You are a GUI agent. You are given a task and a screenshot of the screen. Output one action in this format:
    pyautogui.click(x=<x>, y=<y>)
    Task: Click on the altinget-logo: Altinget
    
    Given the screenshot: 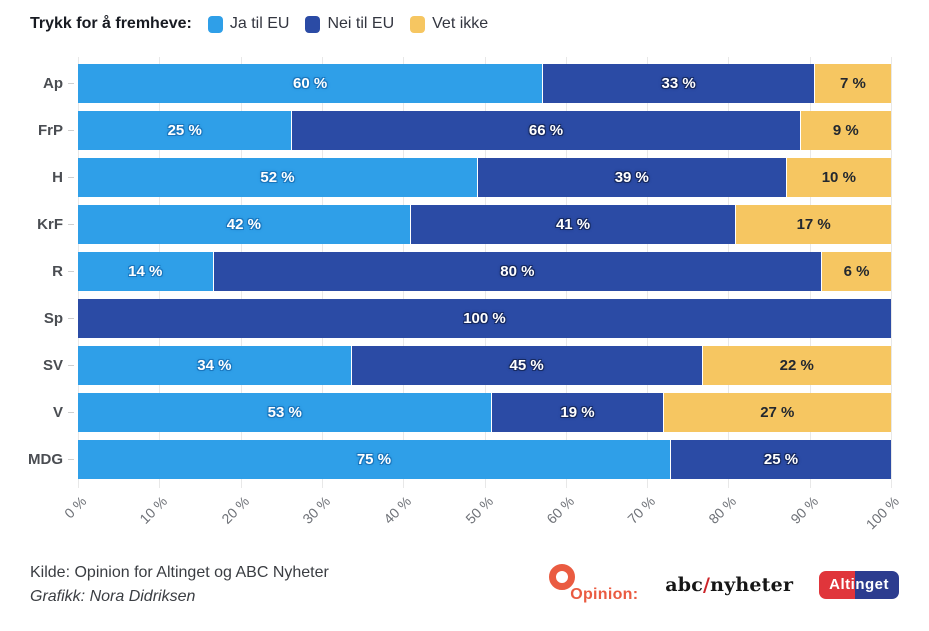 What is the action you would take?
    pyautogui.click(x=859, y=585)
    